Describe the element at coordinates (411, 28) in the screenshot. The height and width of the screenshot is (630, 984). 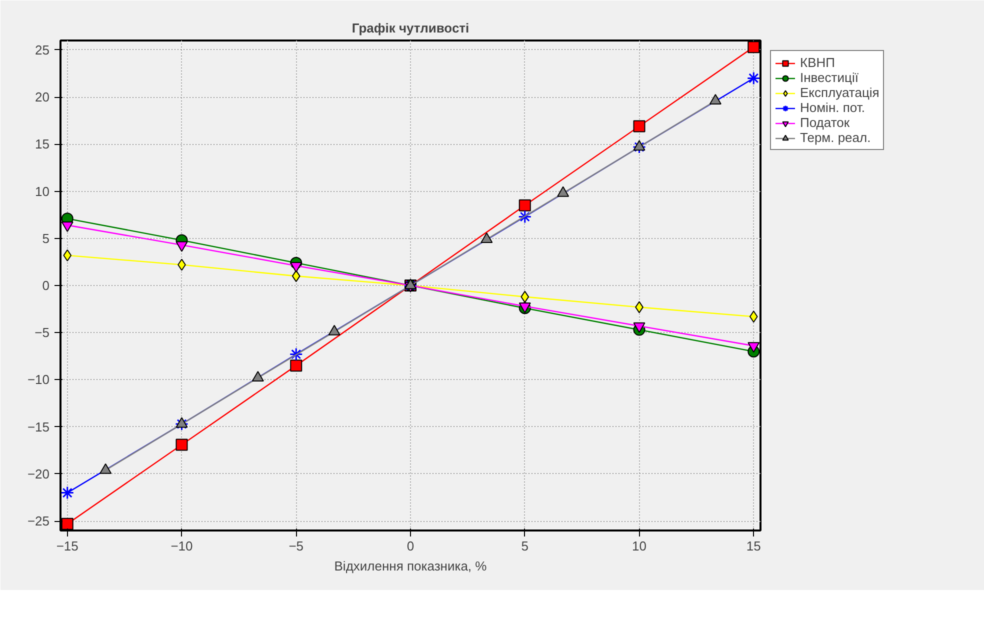
I see `chart-title: Графік чутливості` at that location.